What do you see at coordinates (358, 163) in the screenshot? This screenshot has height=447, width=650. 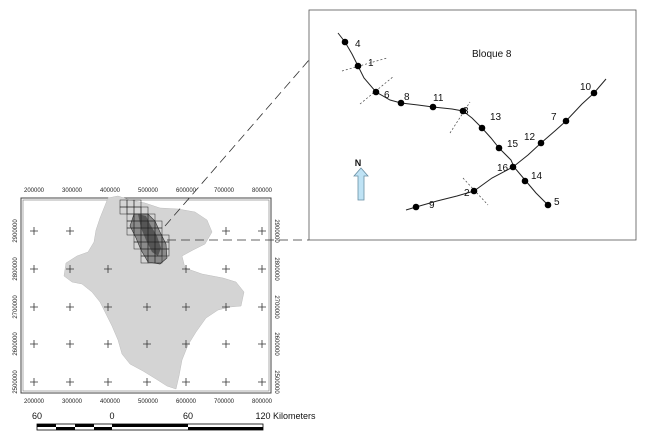 I see `north-label: N` at bounding box center [358, 163].